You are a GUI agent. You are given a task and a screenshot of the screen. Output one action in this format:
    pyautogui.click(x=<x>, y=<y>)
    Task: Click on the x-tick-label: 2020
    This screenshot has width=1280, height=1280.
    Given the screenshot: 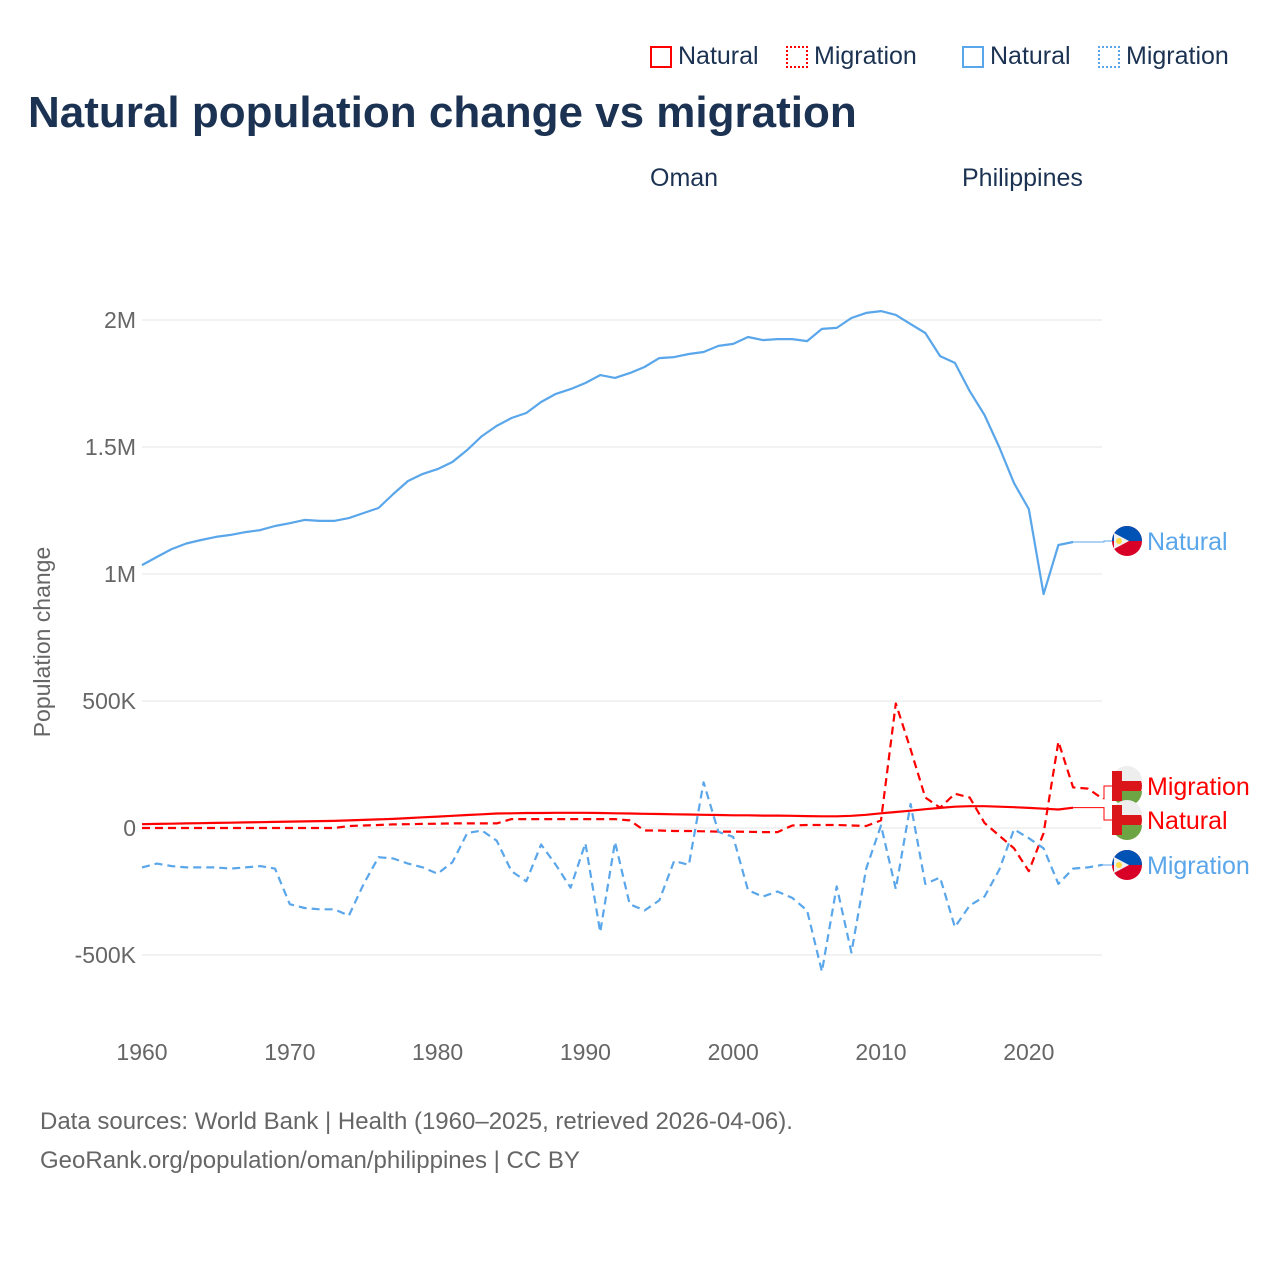 What is the action you would take?
    pyautogui.click(x=1028, y=1052)
    